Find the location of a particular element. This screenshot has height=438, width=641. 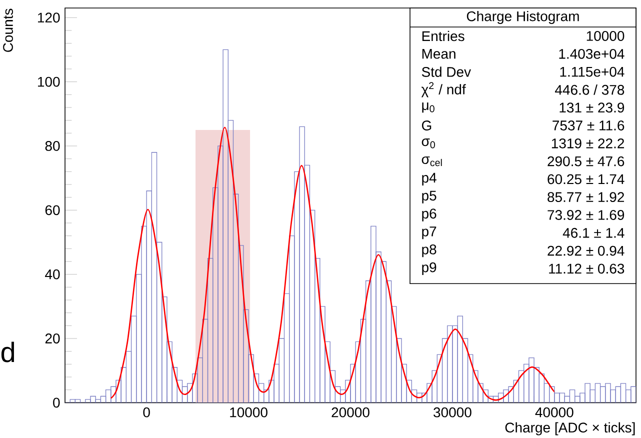

x-tick-label: 30000 is located at coordinates (453, 412).